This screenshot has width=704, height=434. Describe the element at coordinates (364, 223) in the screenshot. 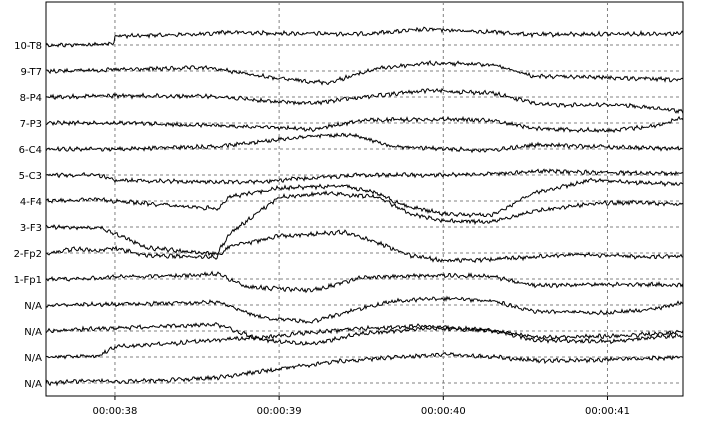

I see `trace-3-f3` at that location.